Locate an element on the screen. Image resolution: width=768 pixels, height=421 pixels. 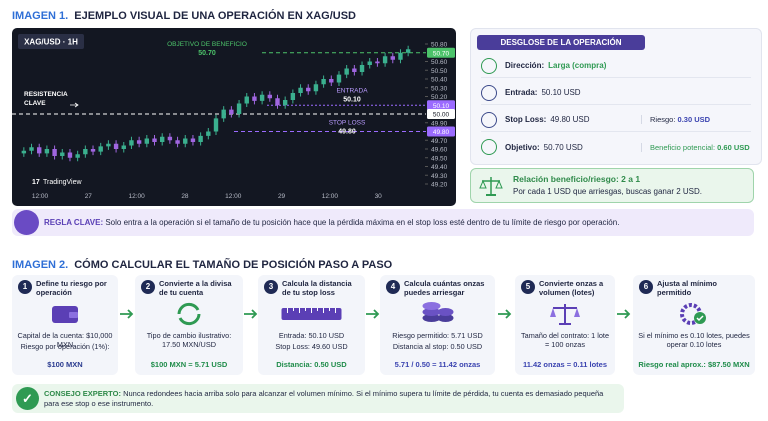
step-title: Calcula la distancia de tu stop loss is located at coordinates (317, 288).